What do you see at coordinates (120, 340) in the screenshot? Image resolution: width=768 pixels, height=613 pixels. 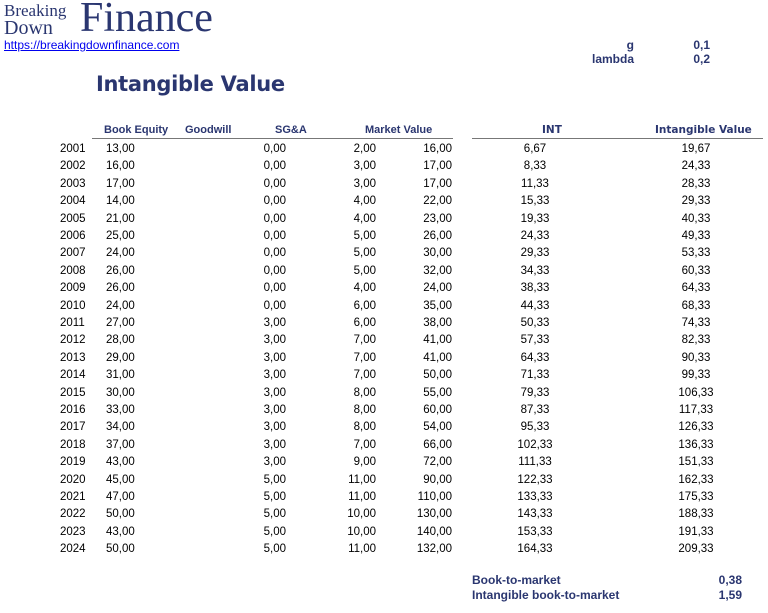 I see `cell-book-equity: 28,00` at bounding box center [120, 340].